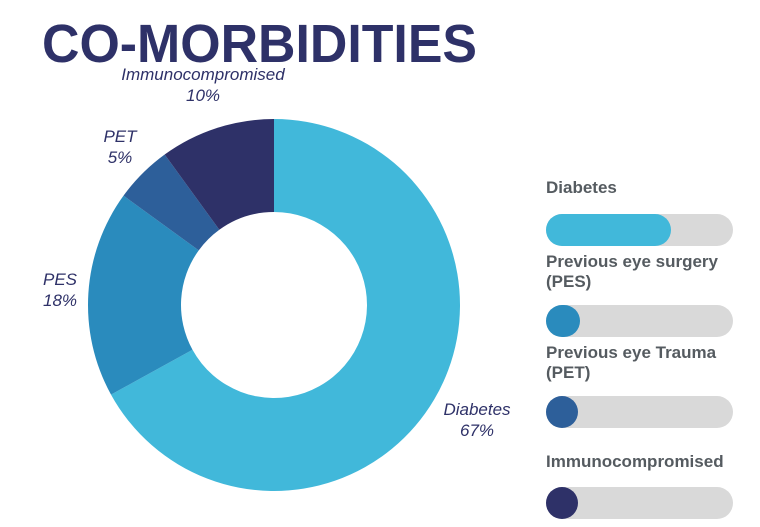 This screenshot has height=527, width=760. What do you see at coordinates (203, 74) in the screenshot?
I see `segment-name: Immunocompromised` at bounding box center [203, 74].